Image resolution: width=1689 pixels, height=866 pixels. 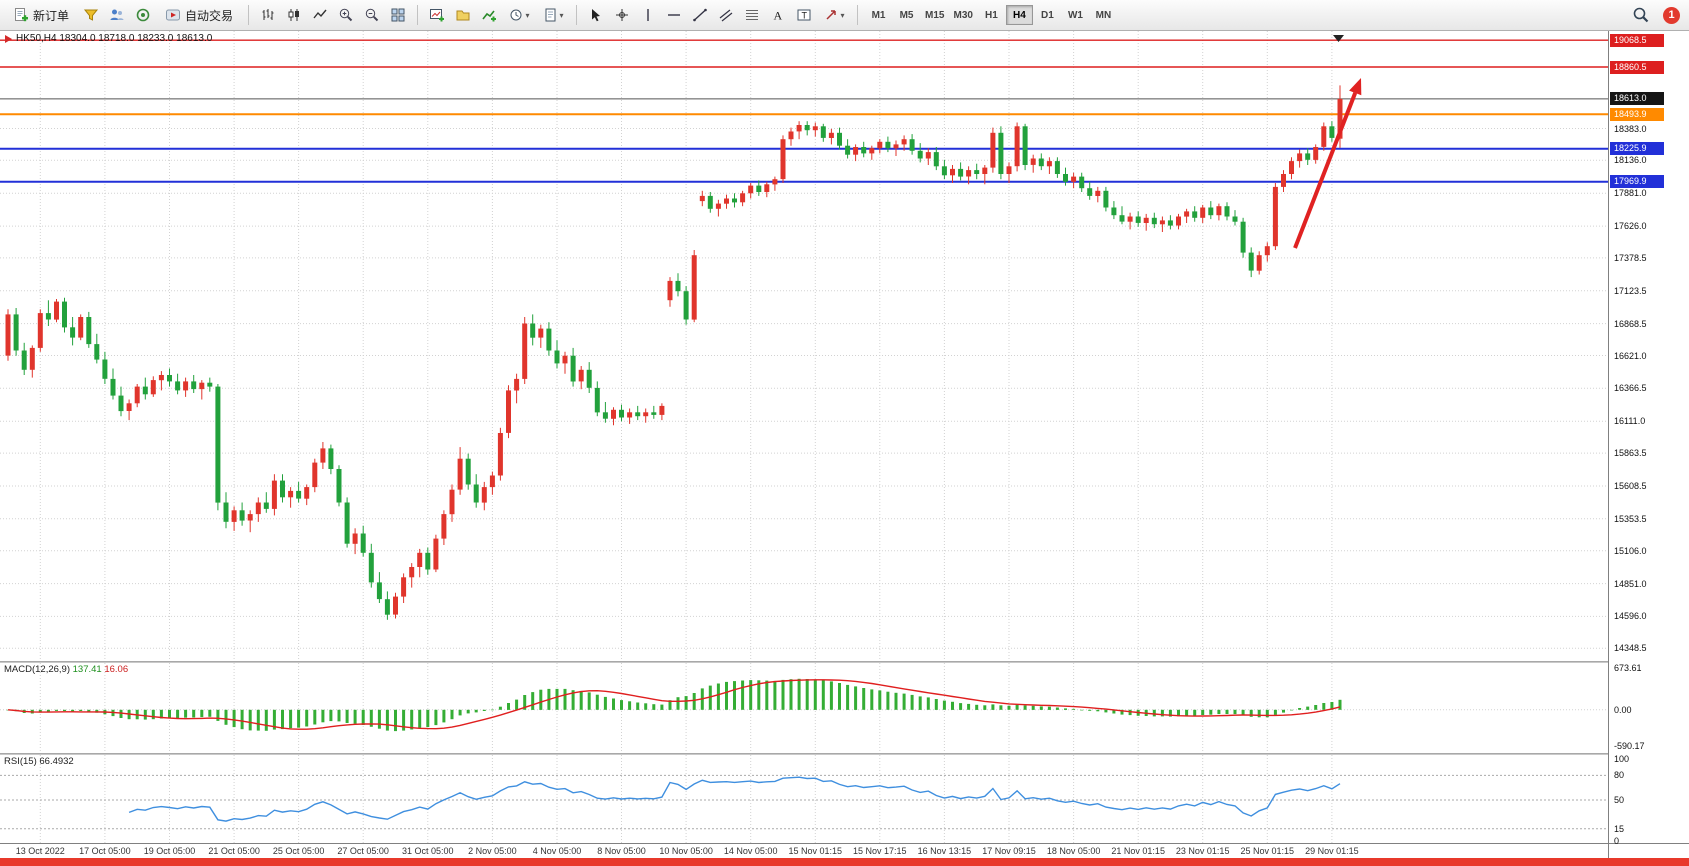 What do you see at coordinates (844, 862) in the screenshot?
I see `taskbar-strip` at bounding box center [844, 862].